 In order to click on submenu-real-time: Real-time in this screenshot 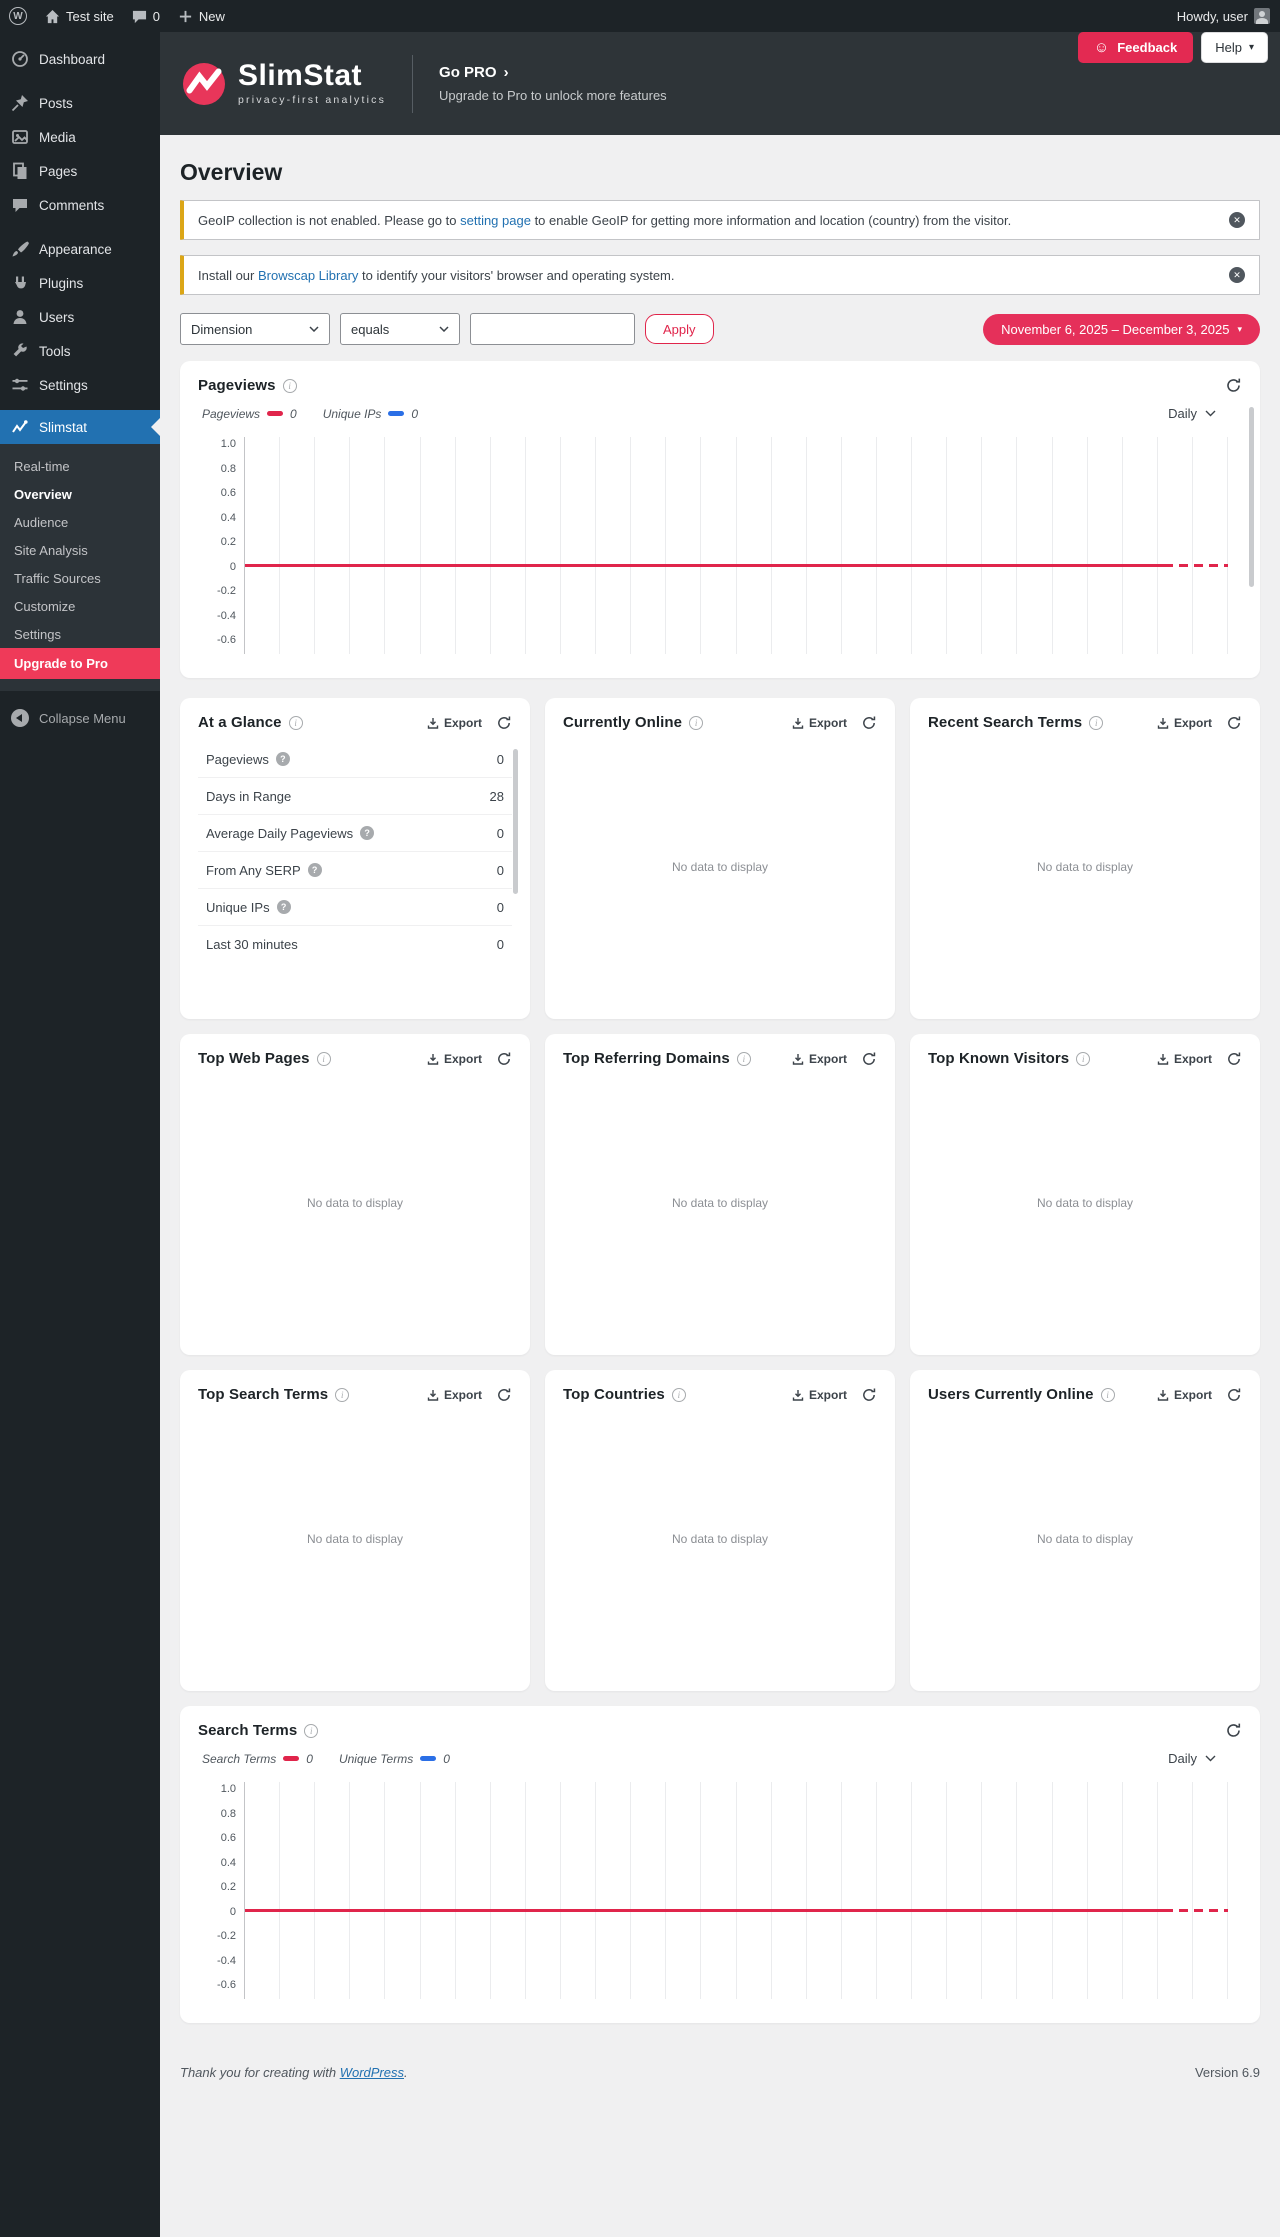, I will do `click(42, 466)`.